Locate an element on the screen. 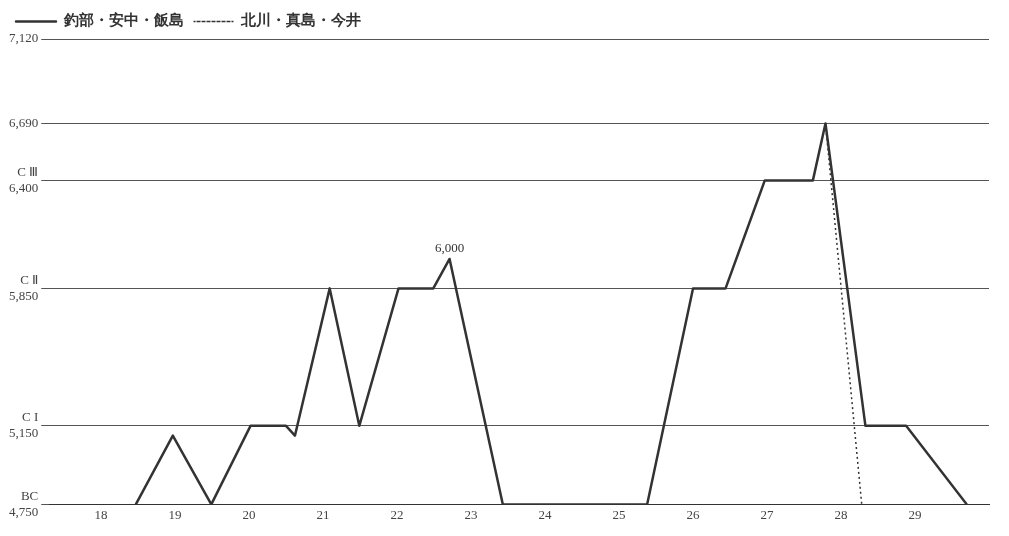 The image size is (1009, 536). legend-label: 釣部・安中・飯島 is located at coordinates (123, 20).